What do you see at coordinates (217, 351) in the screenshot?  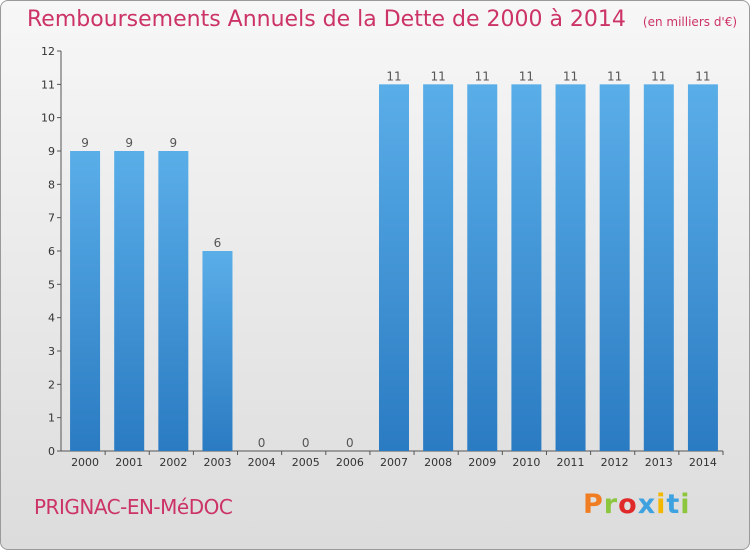 I see `bar-2003` at bounding box center [217, 351].